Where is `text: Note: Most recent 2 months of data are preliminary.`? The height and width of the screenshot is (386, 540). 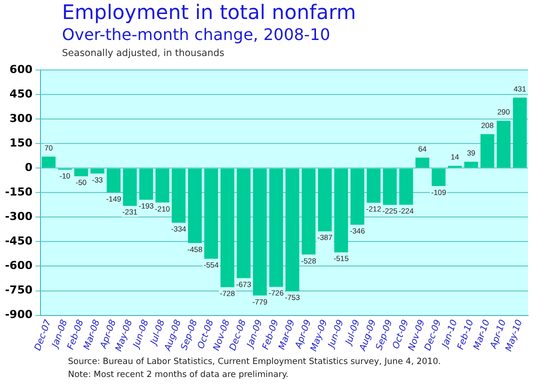 text: Note: Most recent 2 months of data are preliminary. is located at coordinates (179, 375).